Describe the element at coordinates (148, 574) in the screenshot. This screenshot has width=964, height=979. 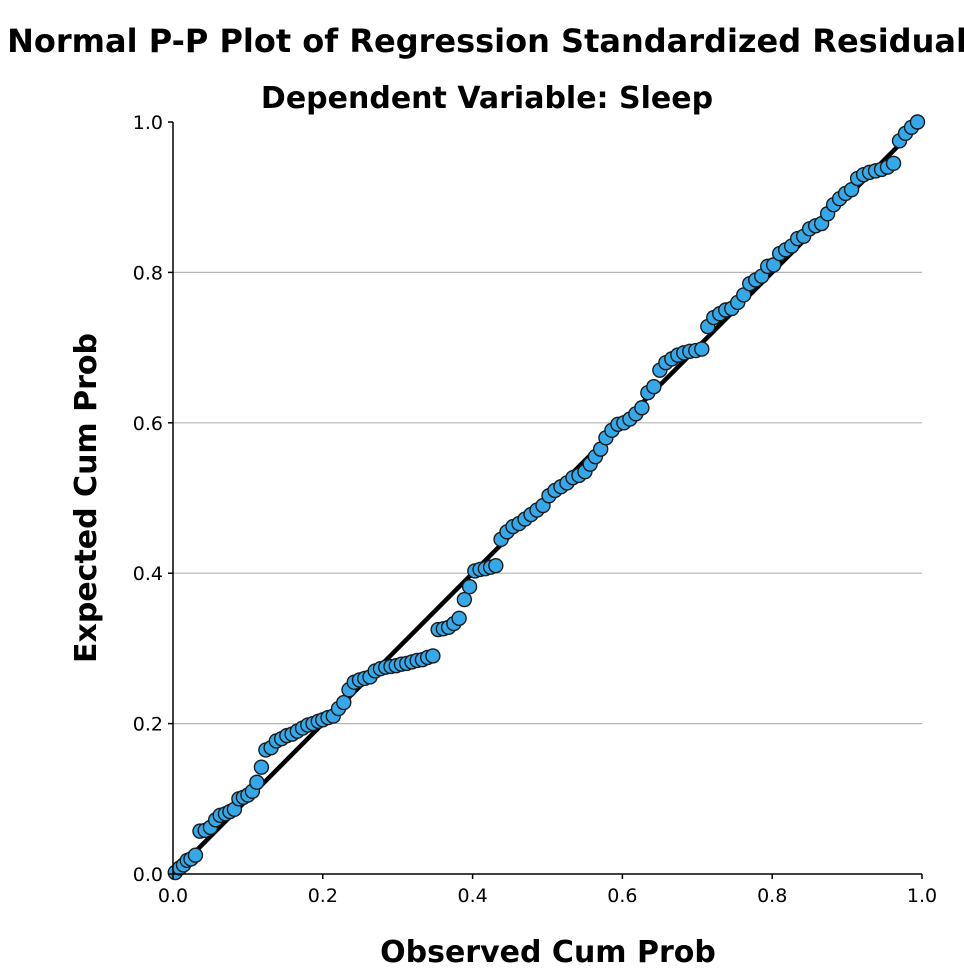
I see `y-tick-label-2: 0.4` at that location.